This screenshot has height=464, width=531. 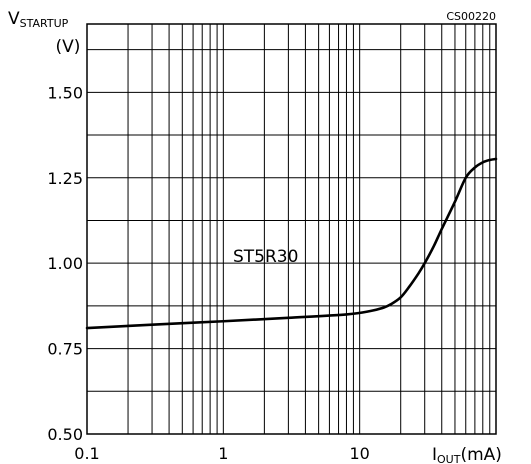 What do you see at coordinates (44, 23) in the screenshot?
I see `y-axis-title-subscript: STARTUP` at bounding box center [44, 23].